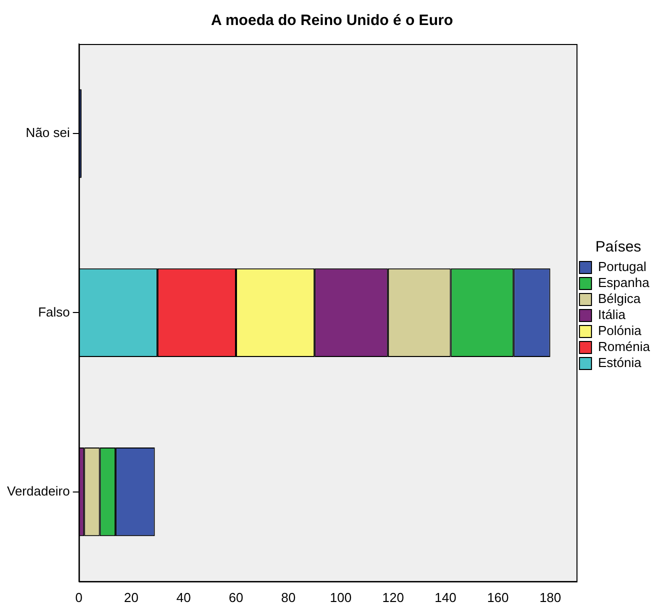  What do you see at coordinates (550, 597) in the screenshot?
I see `x-tick-label: 180` at bounding box center [550, 597].